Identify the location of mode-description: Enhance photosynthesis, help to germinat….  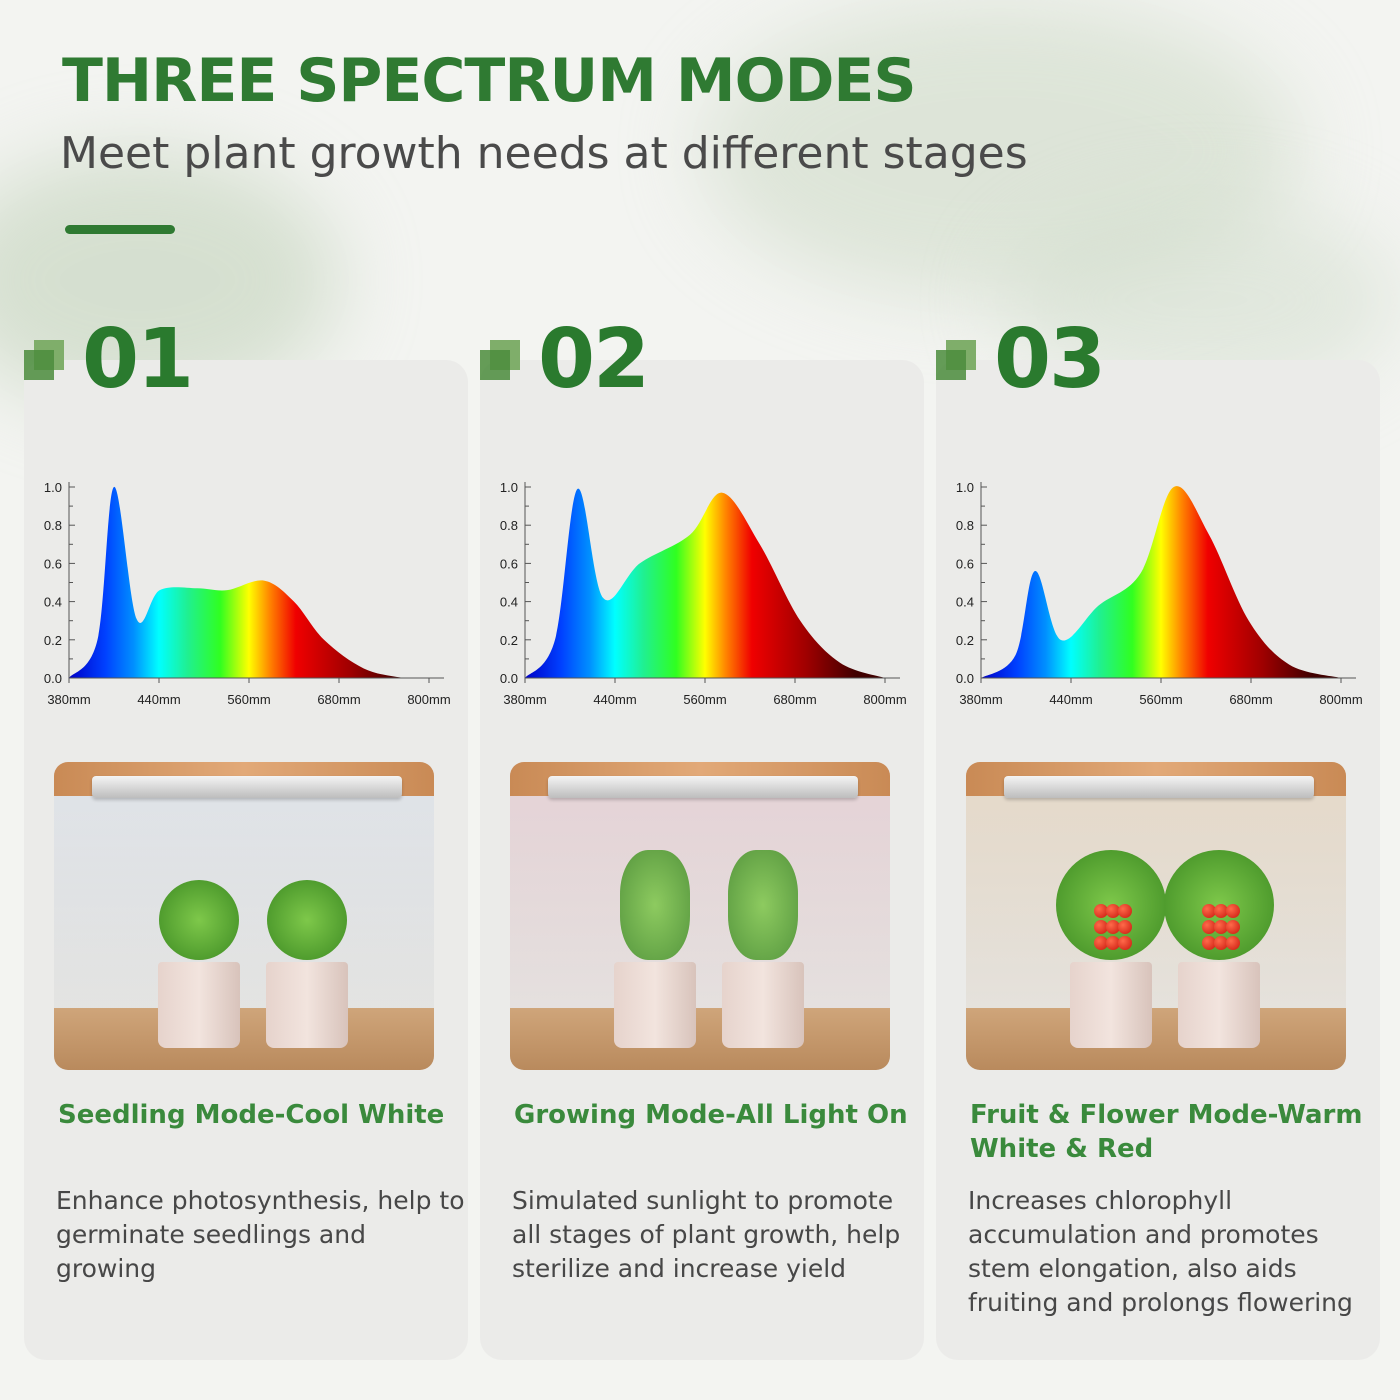
(260, 1234).